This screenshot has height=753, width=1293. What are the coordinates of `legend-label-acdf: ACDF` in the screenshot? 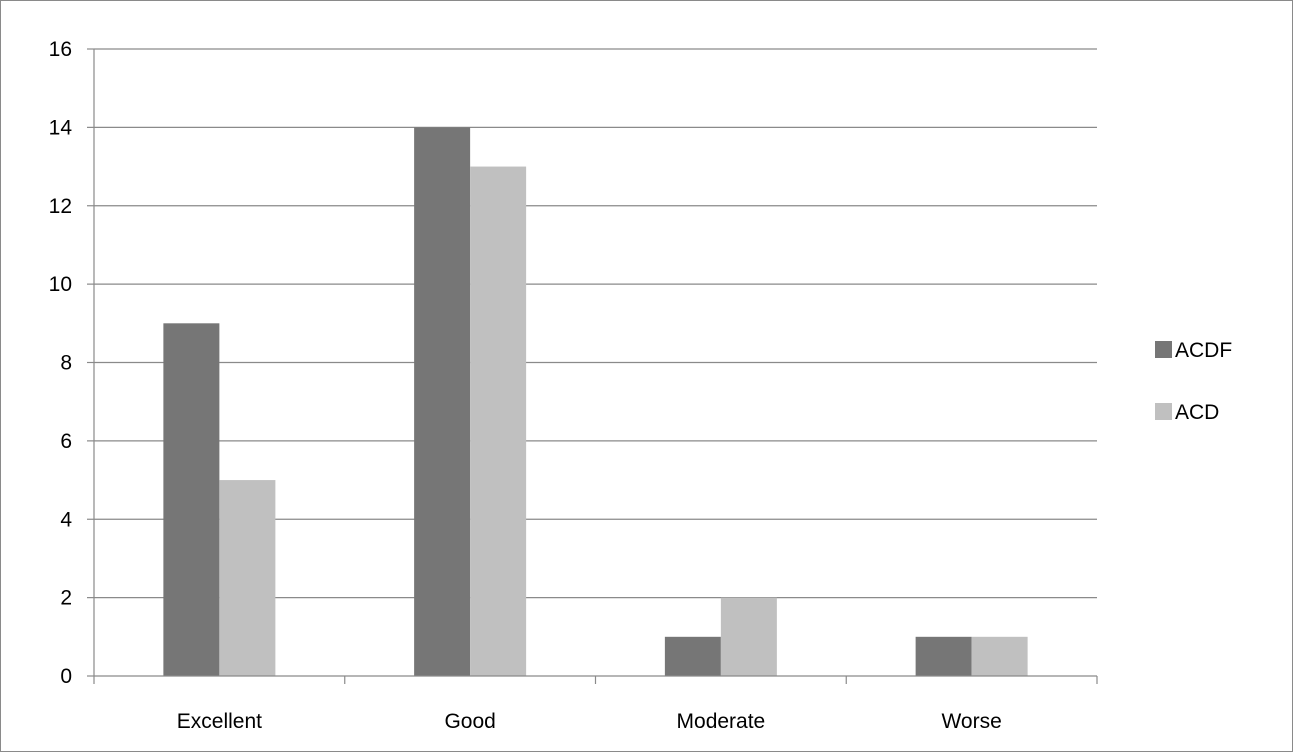 It's located at (1203, 350).